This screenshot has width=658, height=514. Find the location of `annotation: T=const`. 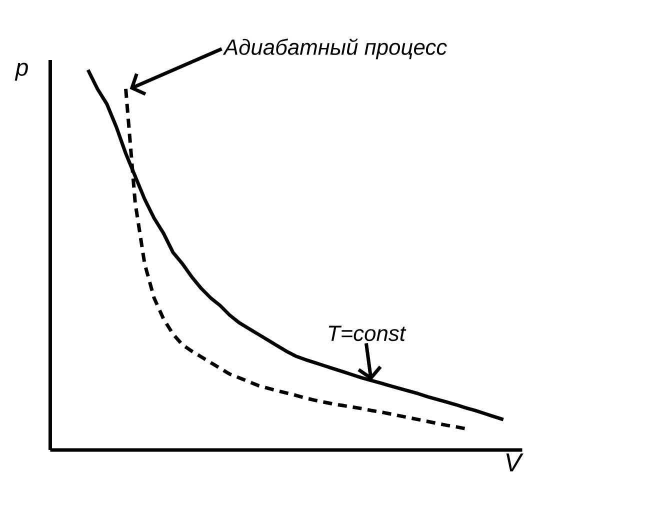

annotation: T=const is located at coordinates (367, 334).